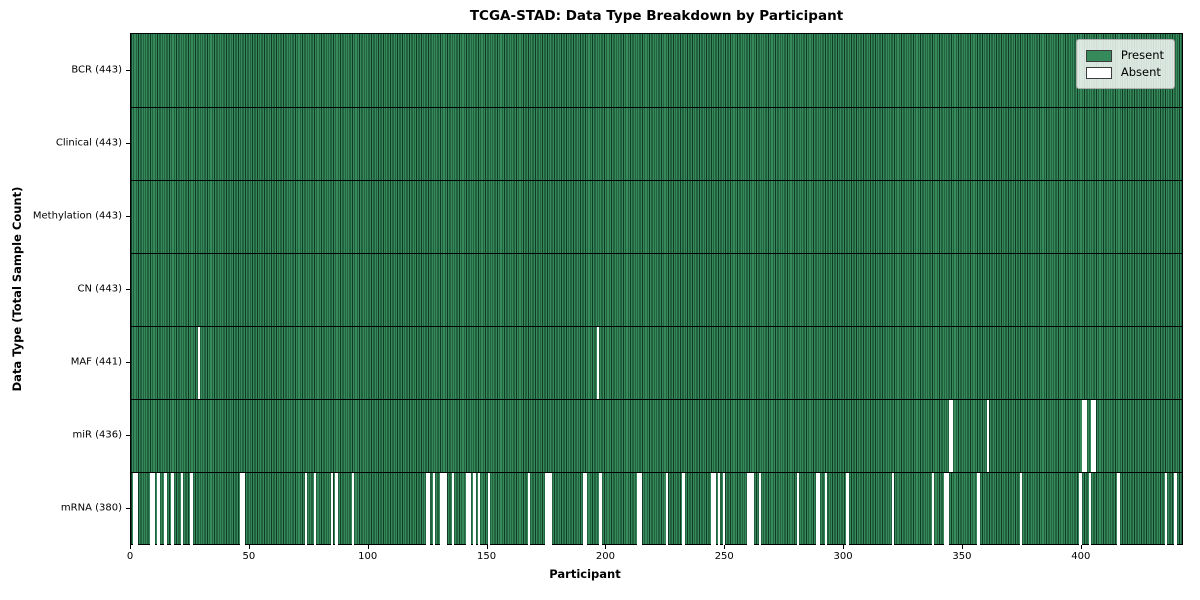 This screenshot has height=600, width=1200. I want to click on y-tick-label-mrna: mRNA (380), so click(91, 508).